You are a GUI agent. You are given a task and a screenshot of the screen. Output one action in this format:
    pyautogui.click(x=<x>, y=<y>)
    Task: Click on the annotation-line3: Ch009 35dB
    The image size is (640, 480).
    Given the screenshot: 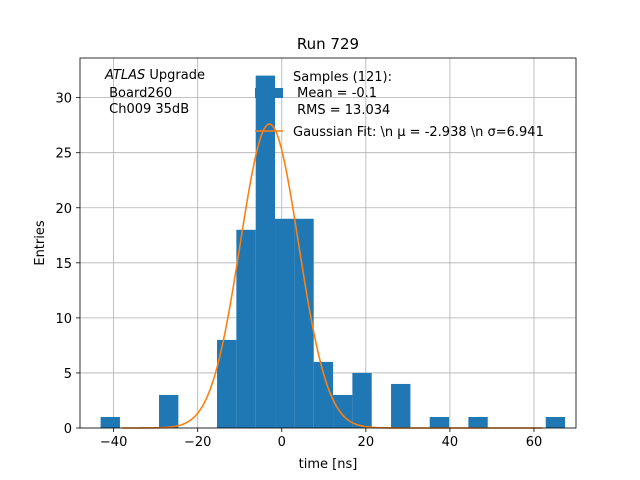 What is the action you would take?
    pyautogui.click(x=147, y=109)
    